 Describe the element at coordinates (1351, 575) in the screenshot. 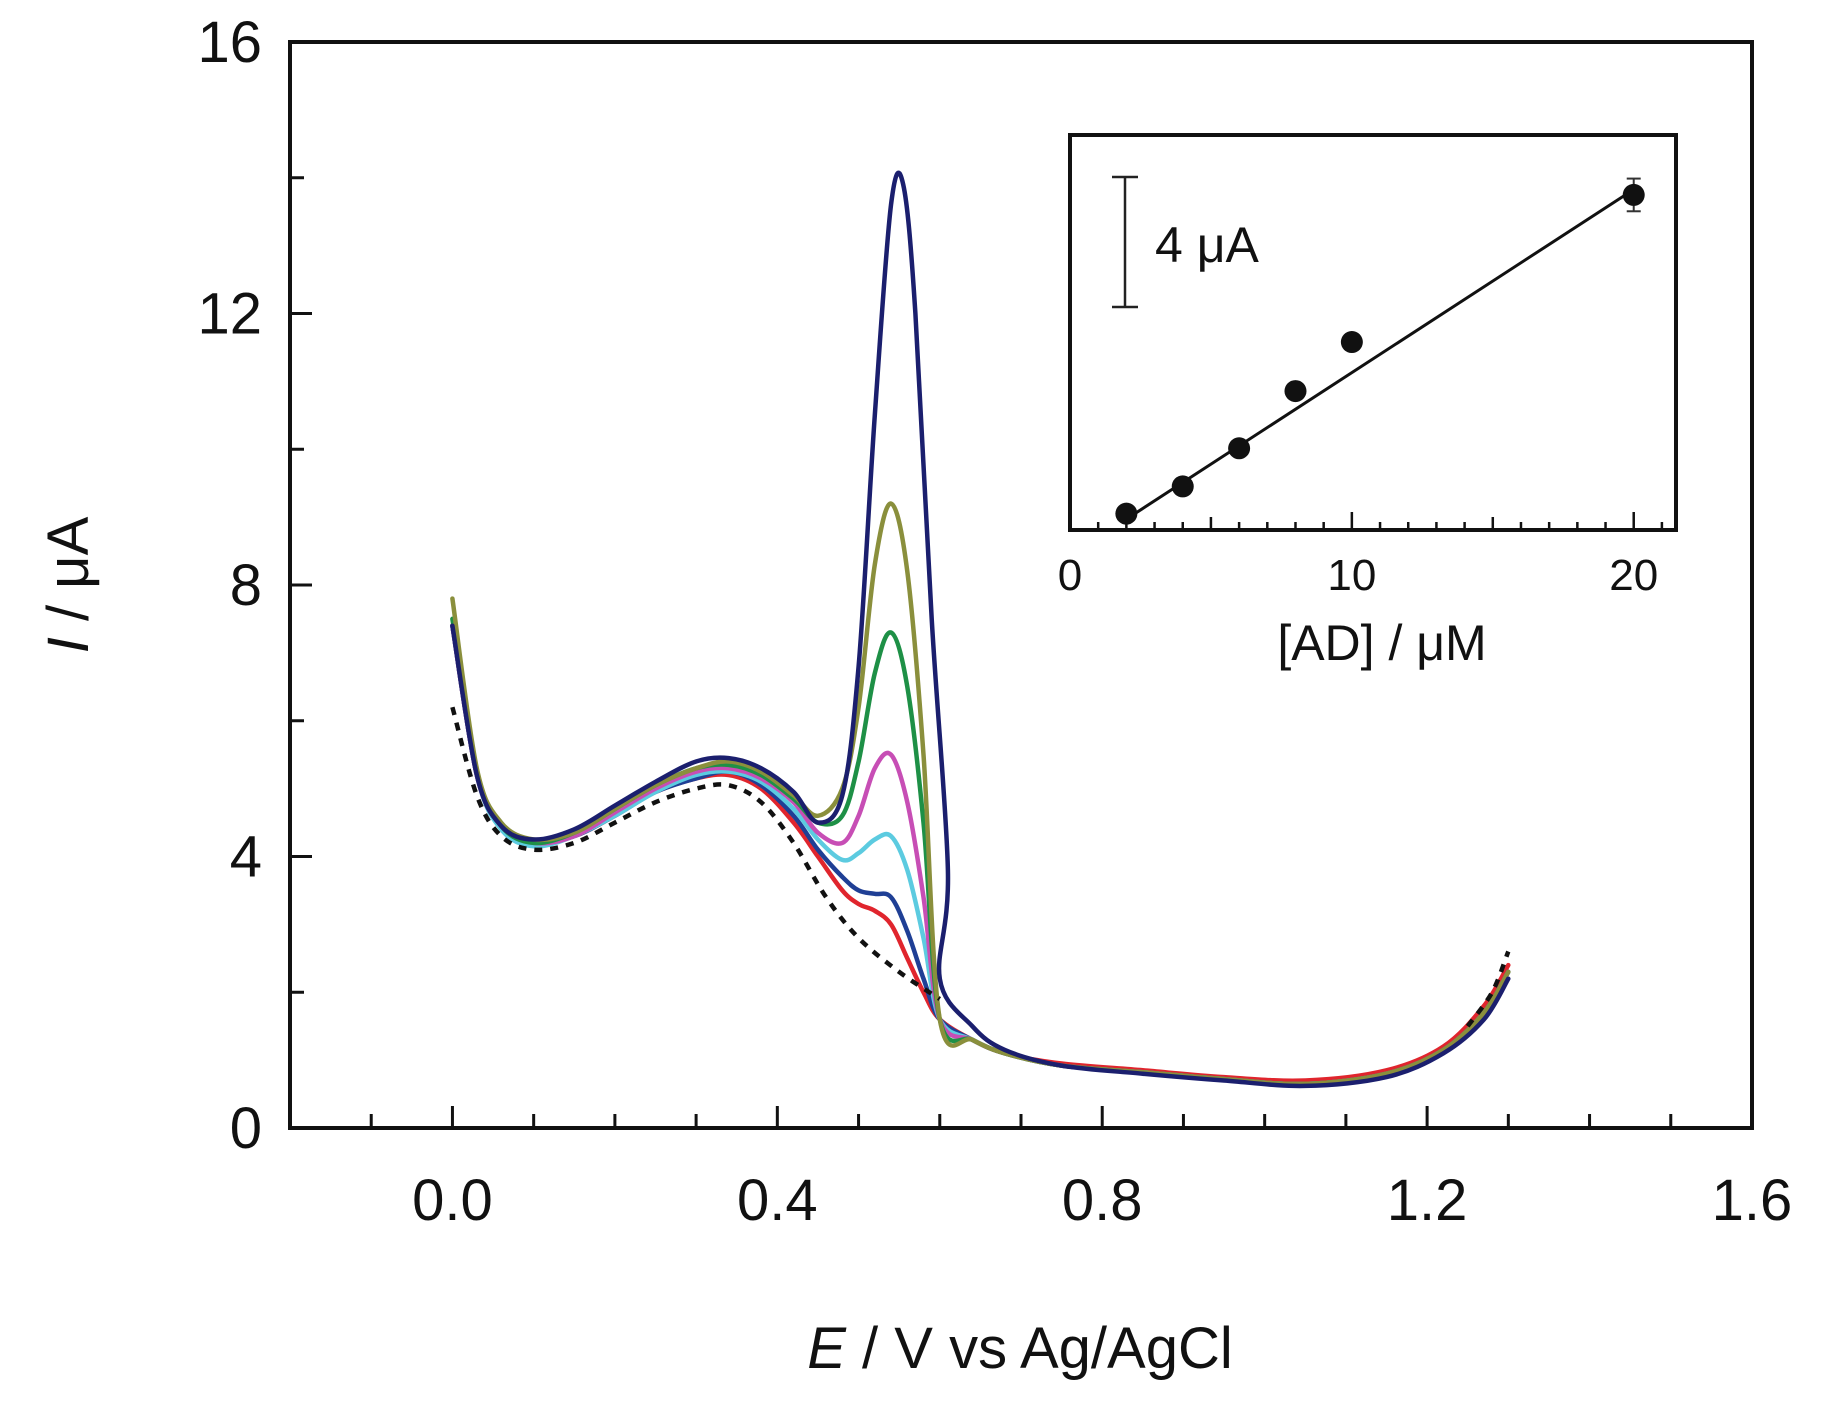

I see `inset-x-tick-label: 10` at that location.